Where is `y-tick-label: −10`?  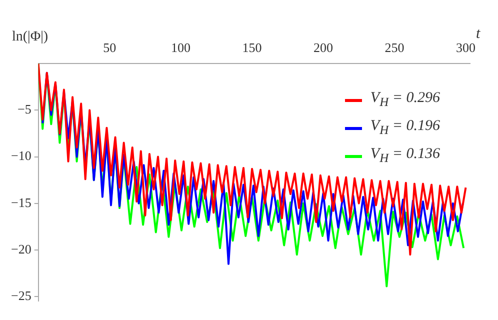 y-tick-label: −10 is located at coordinates (21, 156).